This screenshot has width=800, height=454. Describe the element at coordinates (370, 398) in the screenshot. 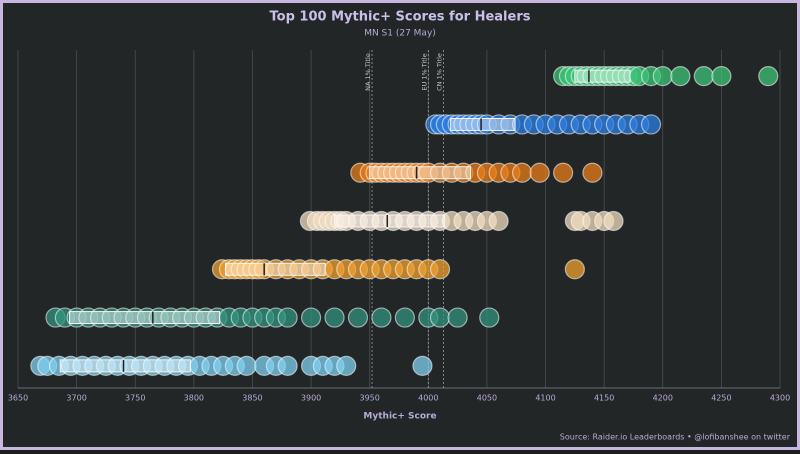

I see `x-tick-label: 3950` at that location.